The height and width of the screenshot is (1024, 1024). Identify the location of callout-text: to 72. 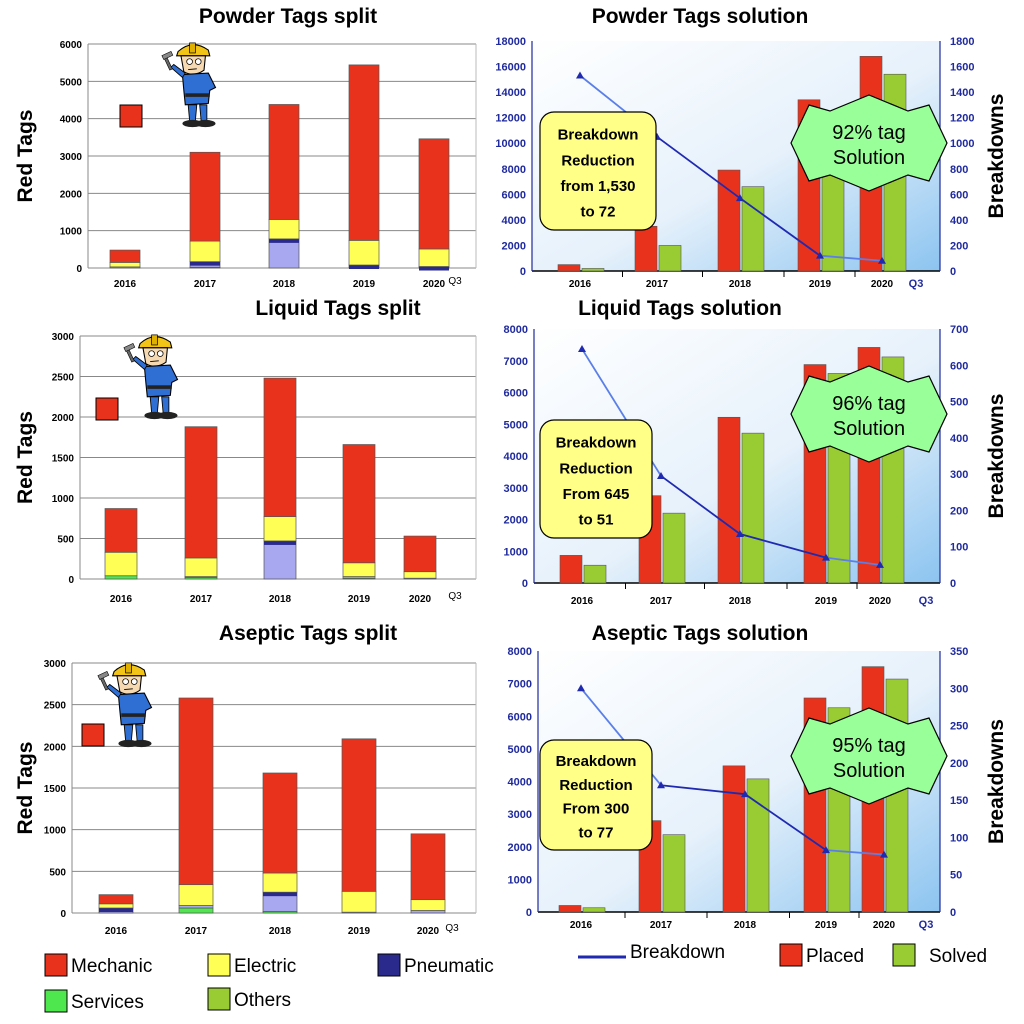
(597, 212).